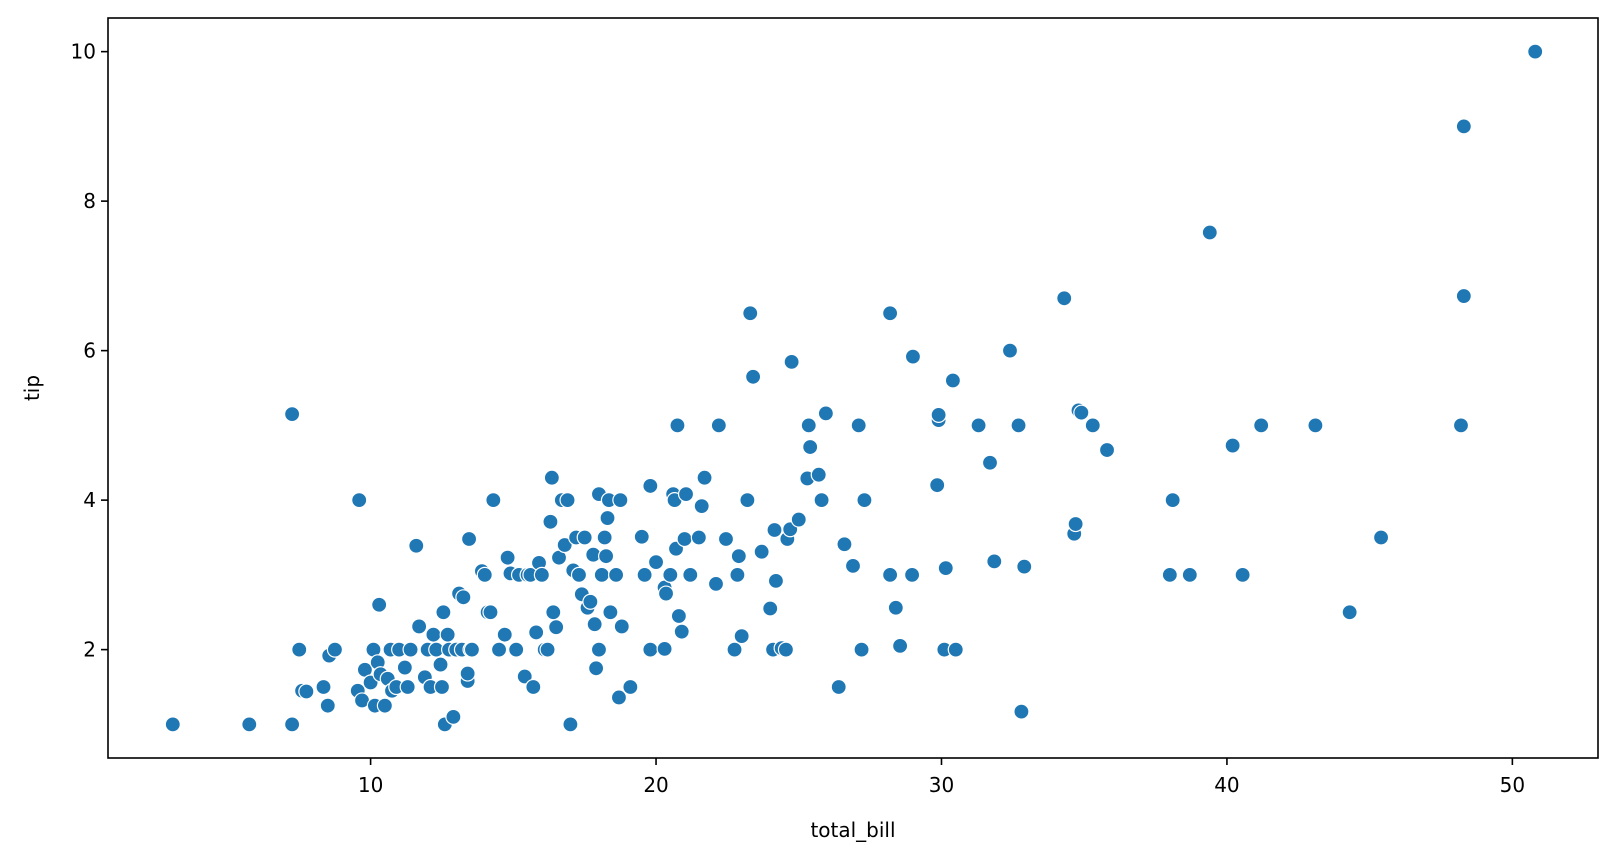  Describe the element at coordinates (852, 830) in the screenshot. I see `x-axis-label: total_bill` at that location.